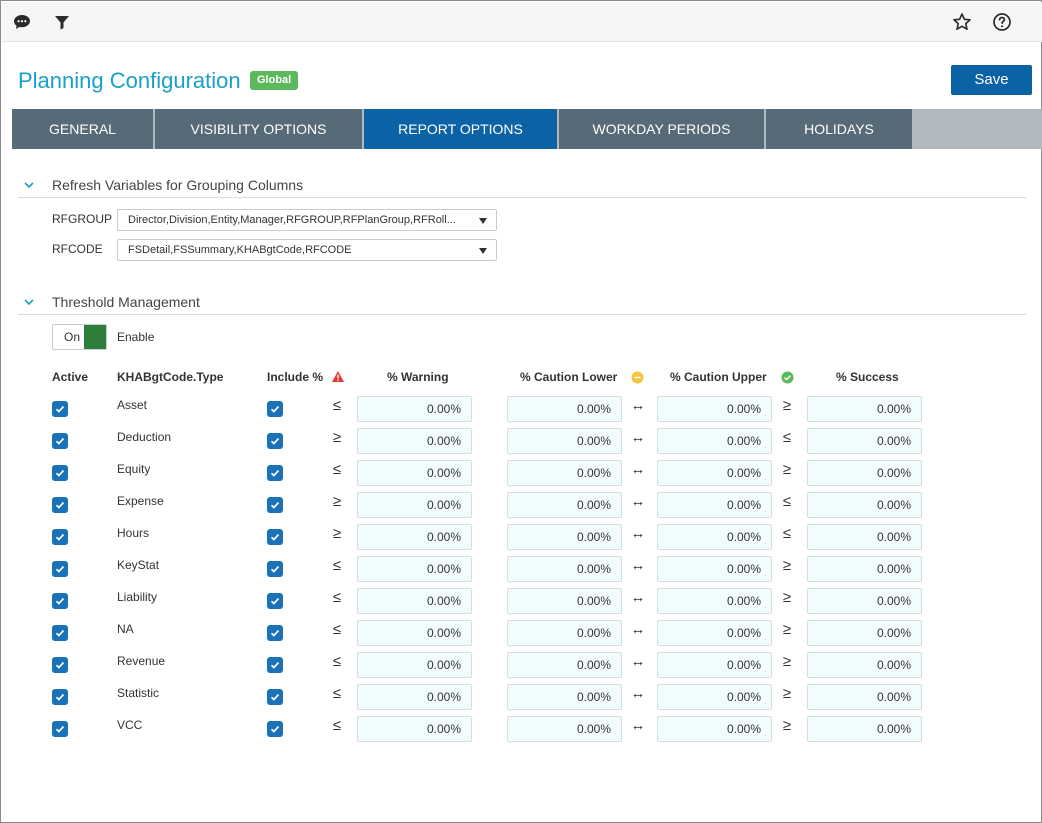  I want to click on col-warning: % Warning, so click(418, 377).